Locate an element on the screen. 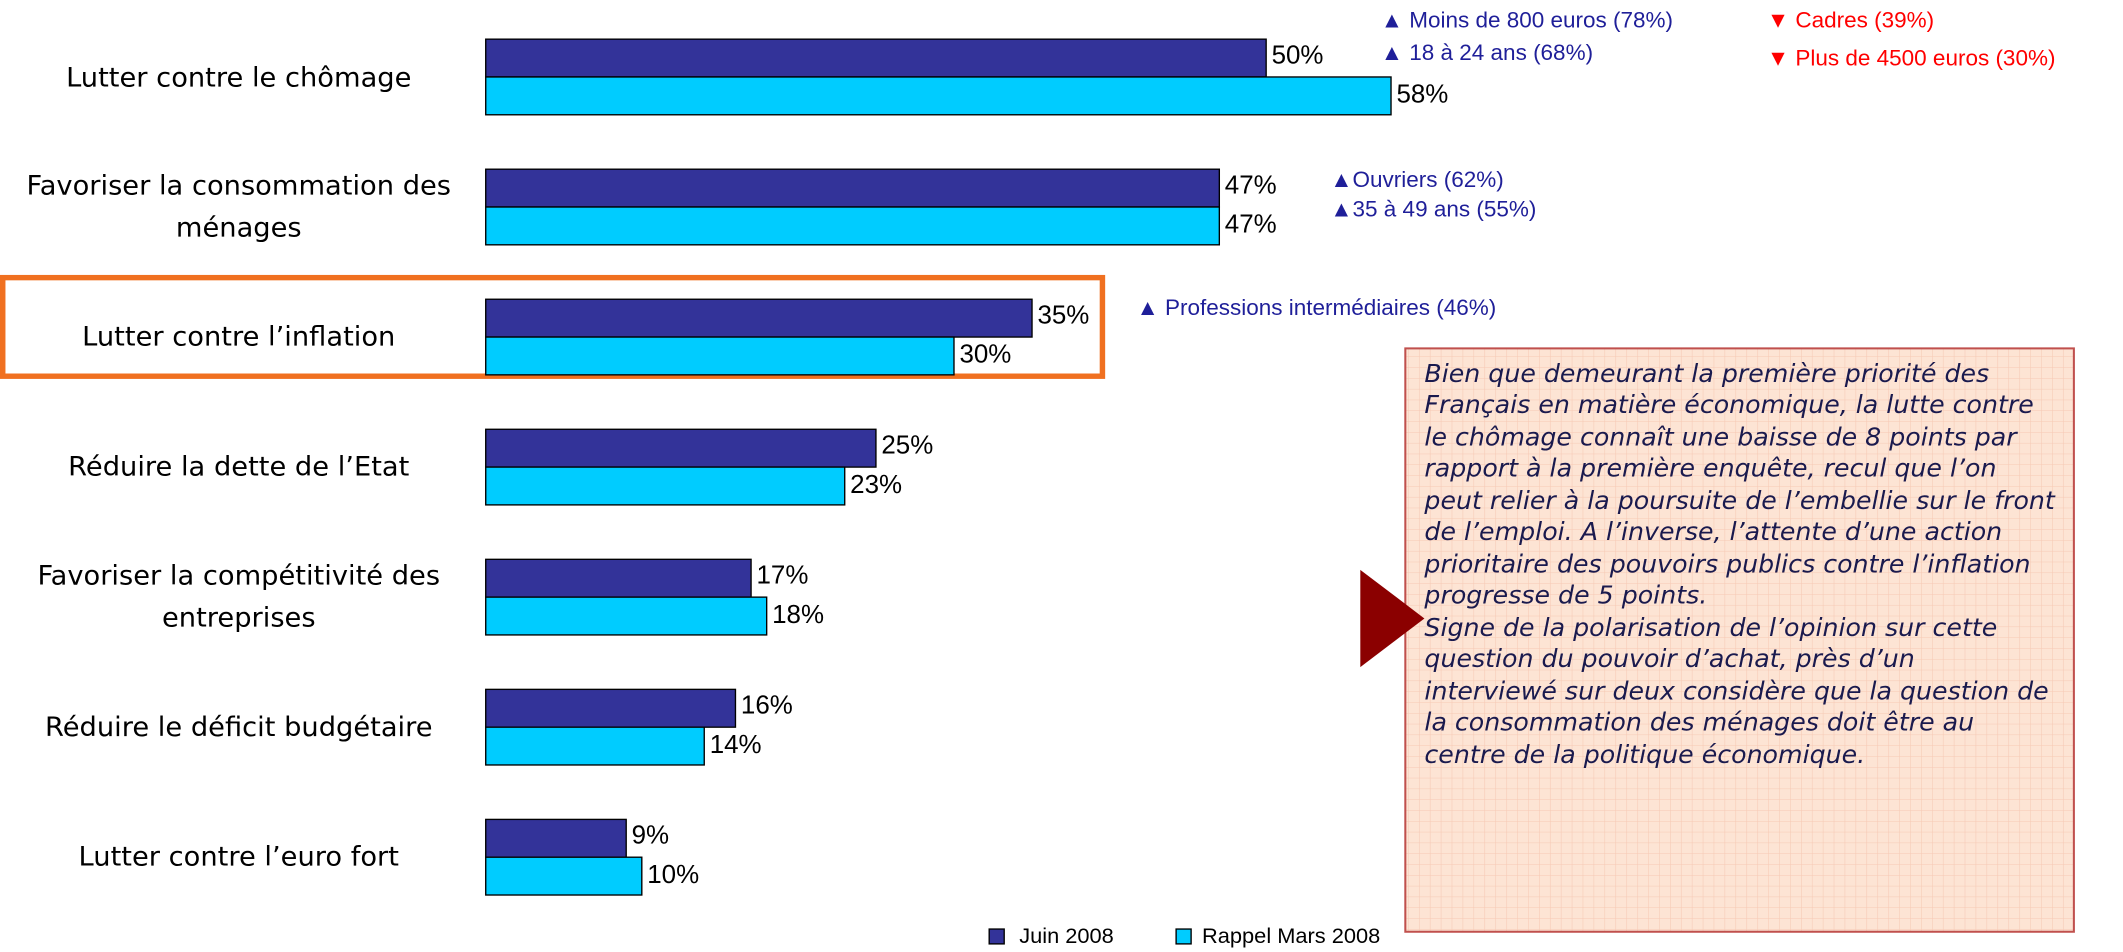 This screenshot has width=2123, height=952. category-label: Favoriser la consommation des ménages is located at coordinates (239, 206).